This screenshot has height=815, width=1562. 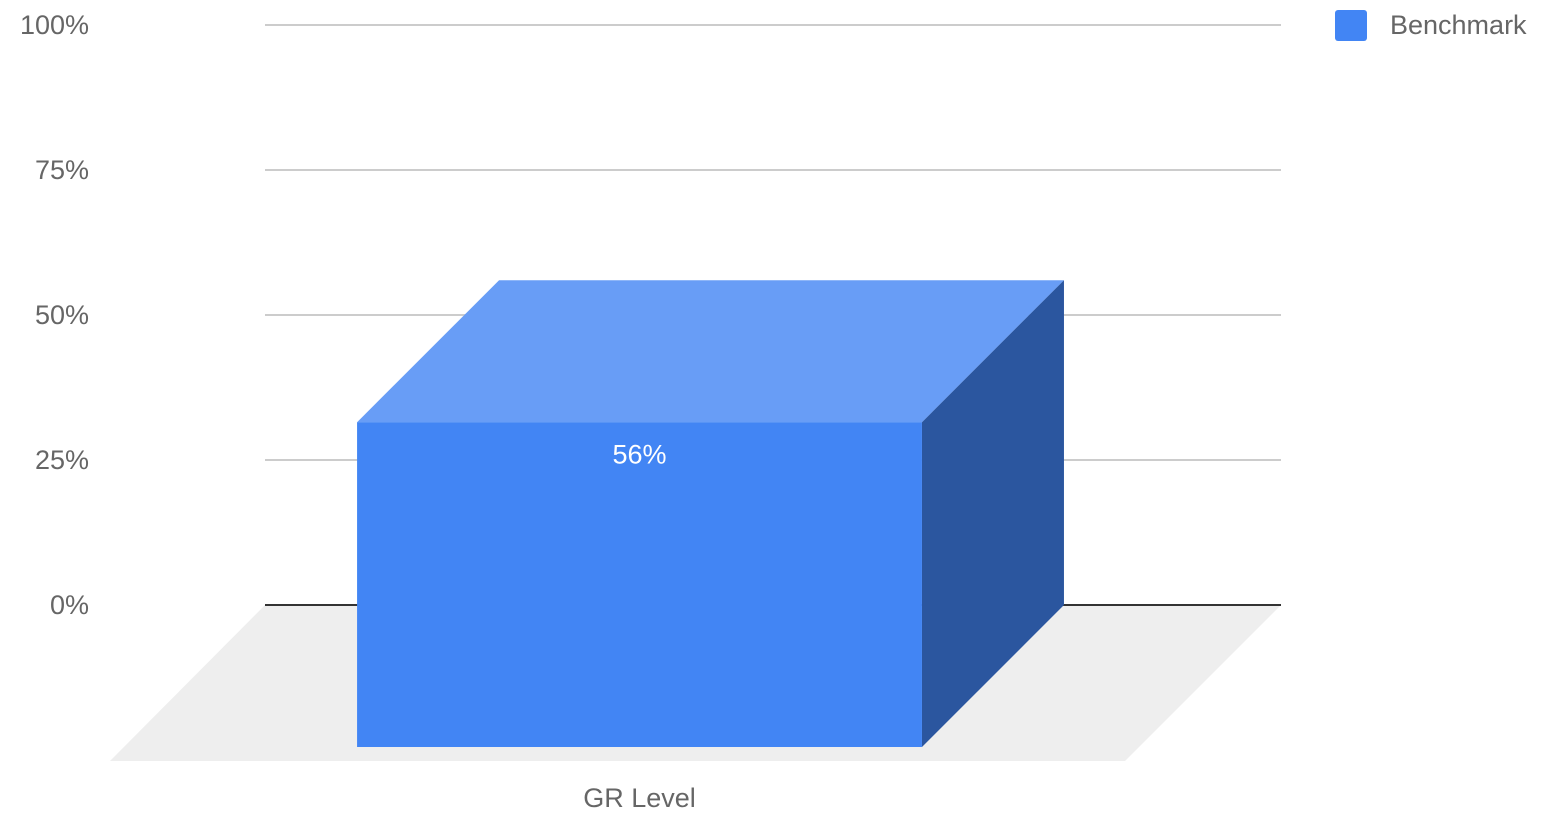 I want to click on bar-top, so click(x=710, y=351).